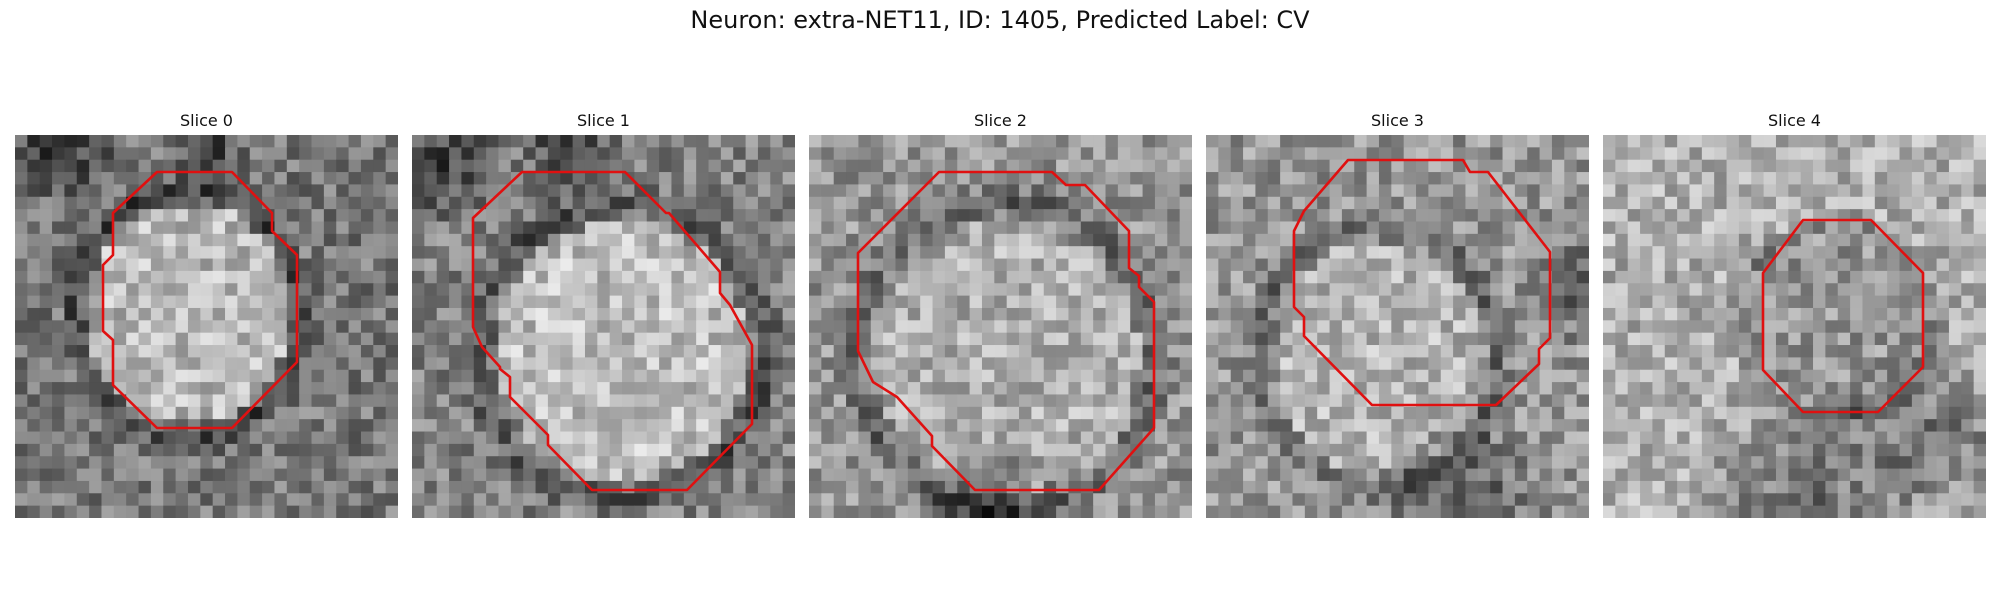 The width and height of the screenshot is (2000, 600). I want to click on slice-title-0: Slice 0, so click(206, 120).